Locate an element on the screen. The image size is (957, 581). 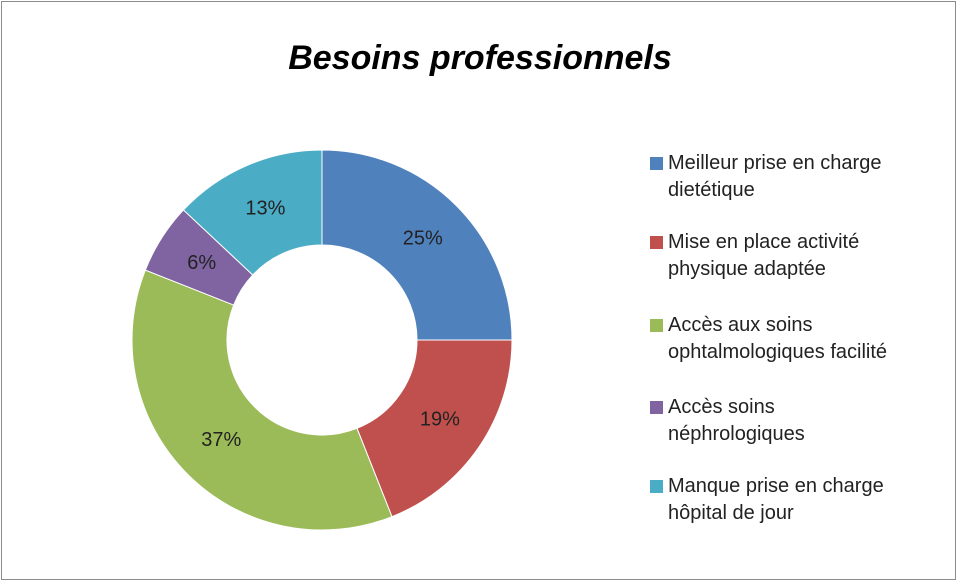
chart-title: Besoins professionnels is located at coordinates (480, 58).